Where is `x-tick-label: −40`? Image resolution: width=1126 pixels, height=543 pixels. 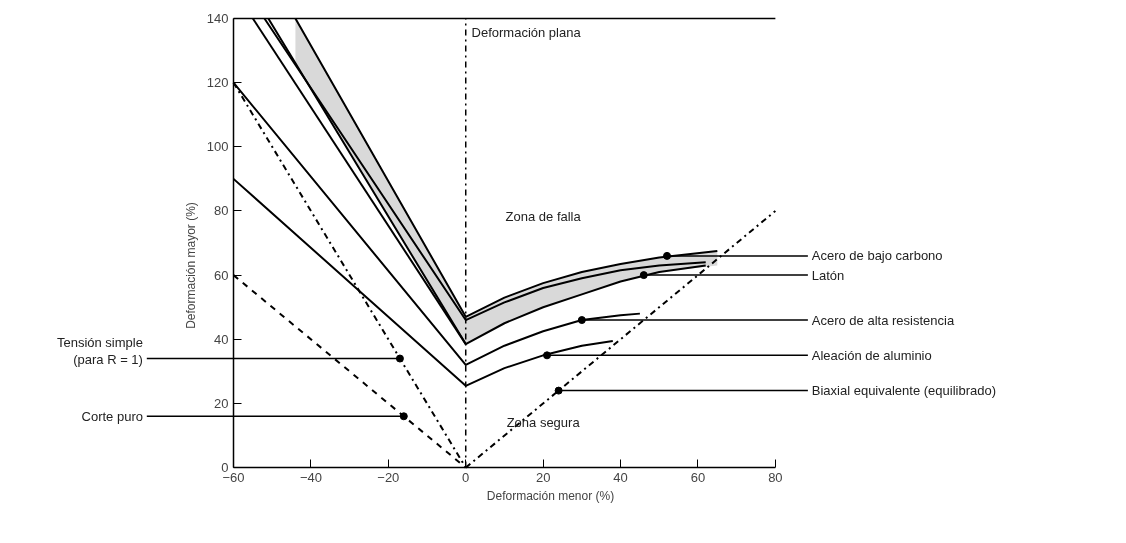
x-tick-label: −40 is located at coordinates (310, 477).